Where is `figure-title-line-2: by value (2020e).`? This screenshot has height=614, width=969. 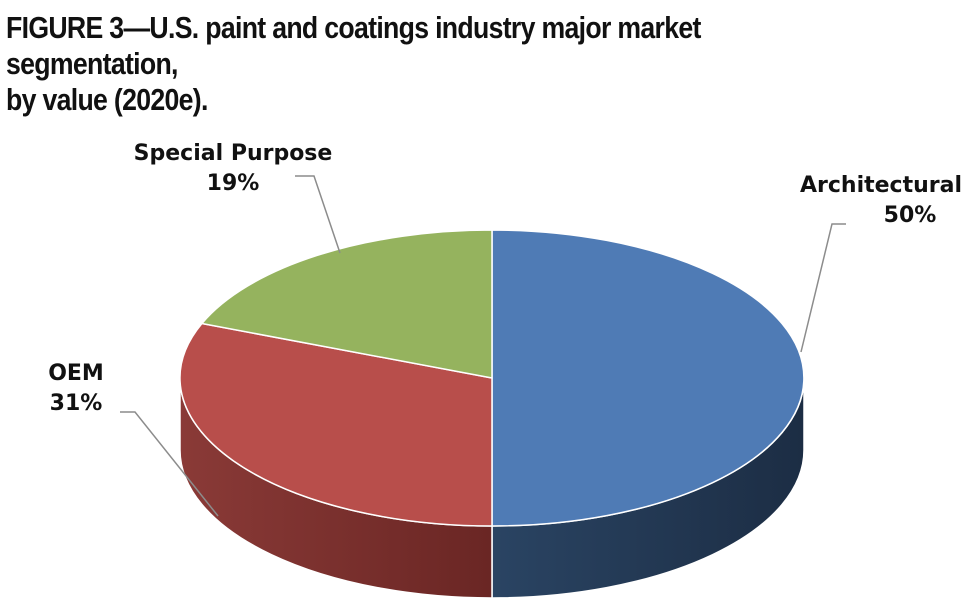
figure-title-line-2: by value (2020e). is located at coordinates (107, 99).